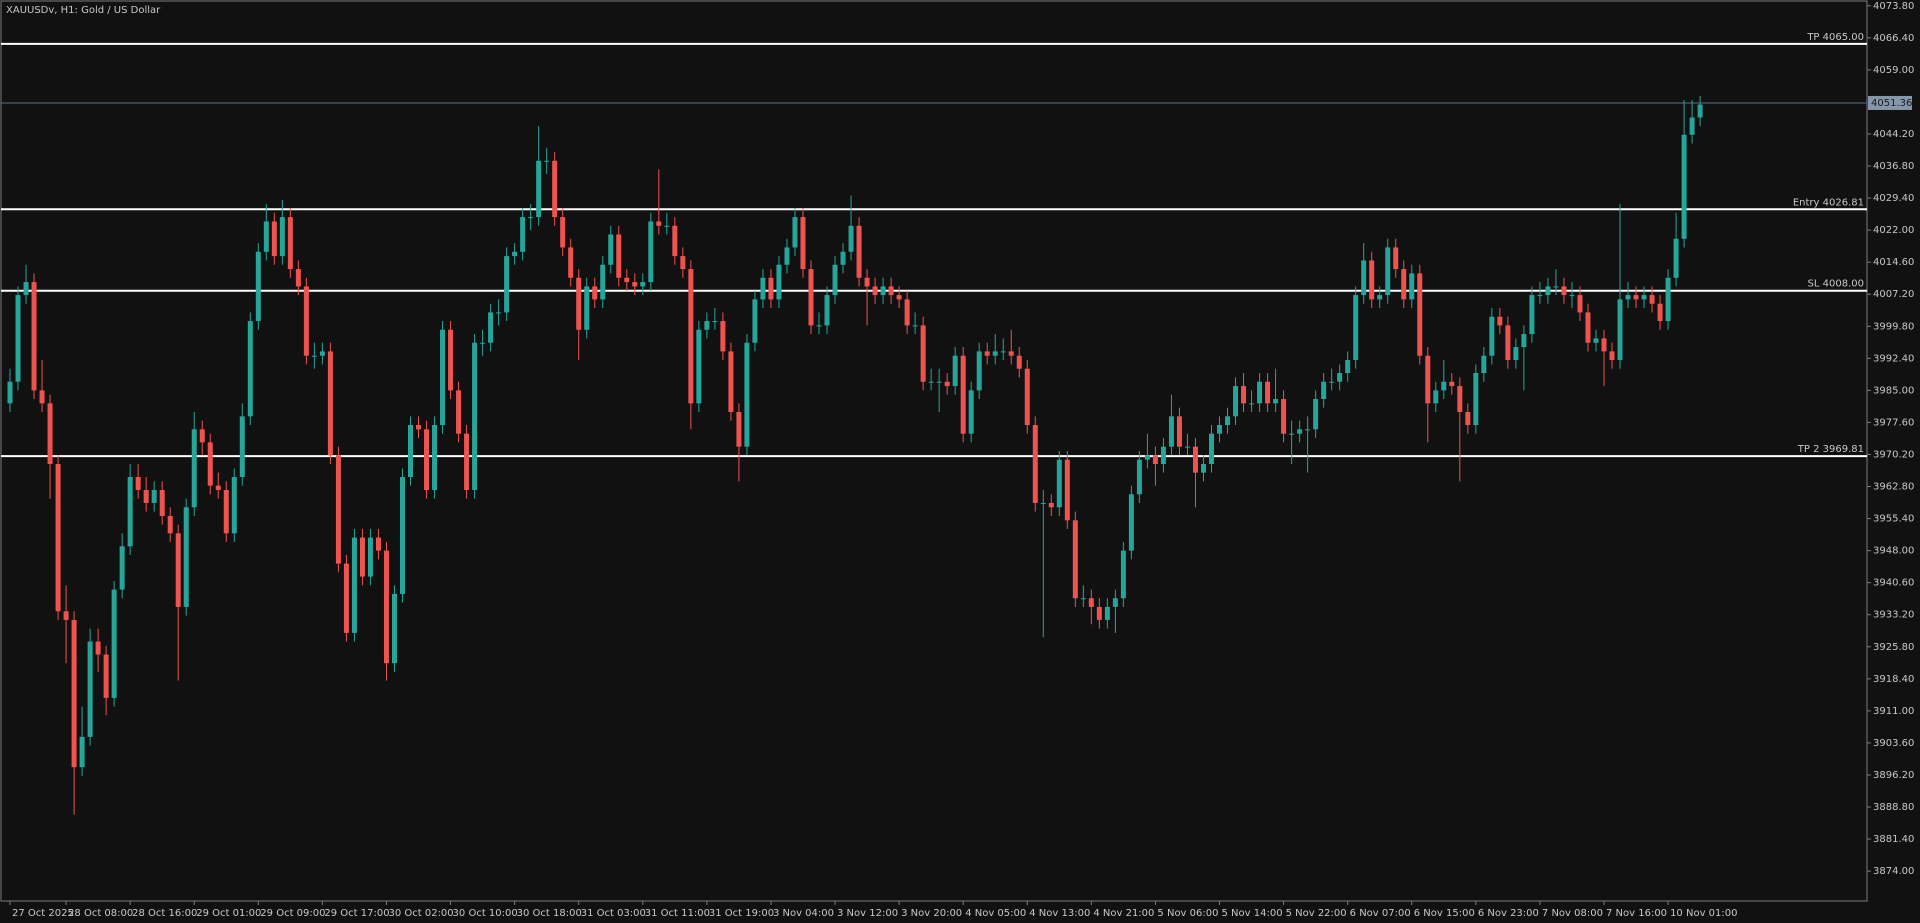 The width and height of the screenshot is (1920, 923). What do you see at coordinates (1893, 647) in the screenshot?
I see `y-tick-label: 3925.80` at bounding box center [1893, 647].